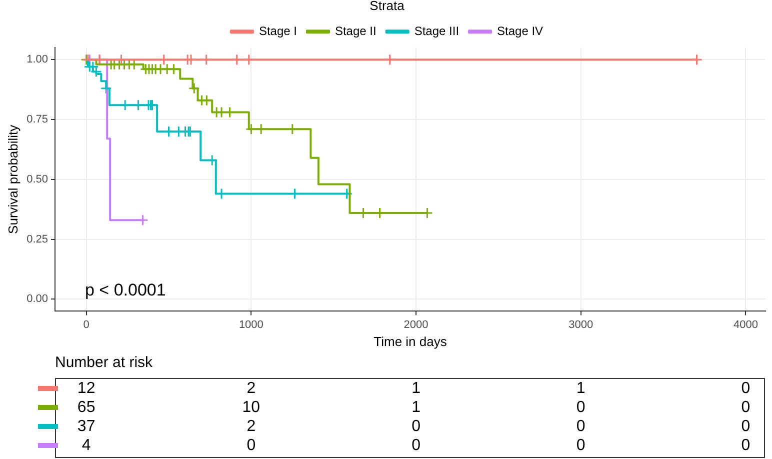 The image size is (772, 459). I want to click on y-tick-label: 0.50, so click(37, 179).